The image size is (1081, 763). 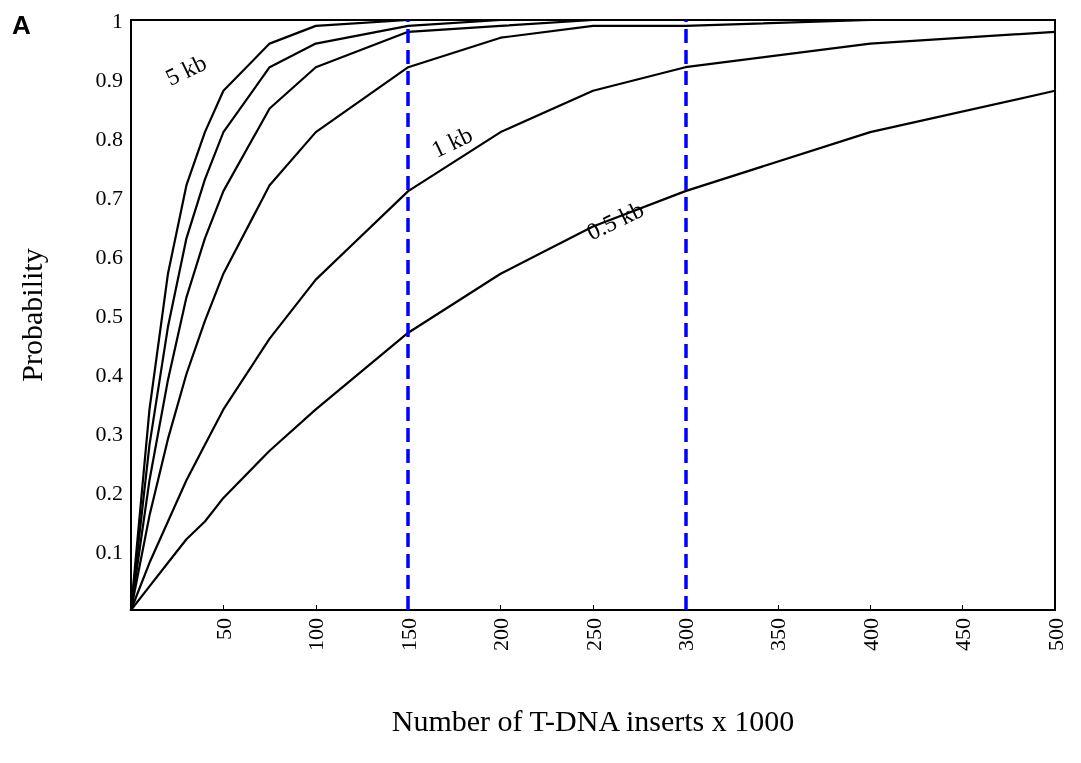 What do you see at coordinates (109, 256) in the screenshot?
I see `y-tick-label: 0.6` at bounding box center [109, 256].